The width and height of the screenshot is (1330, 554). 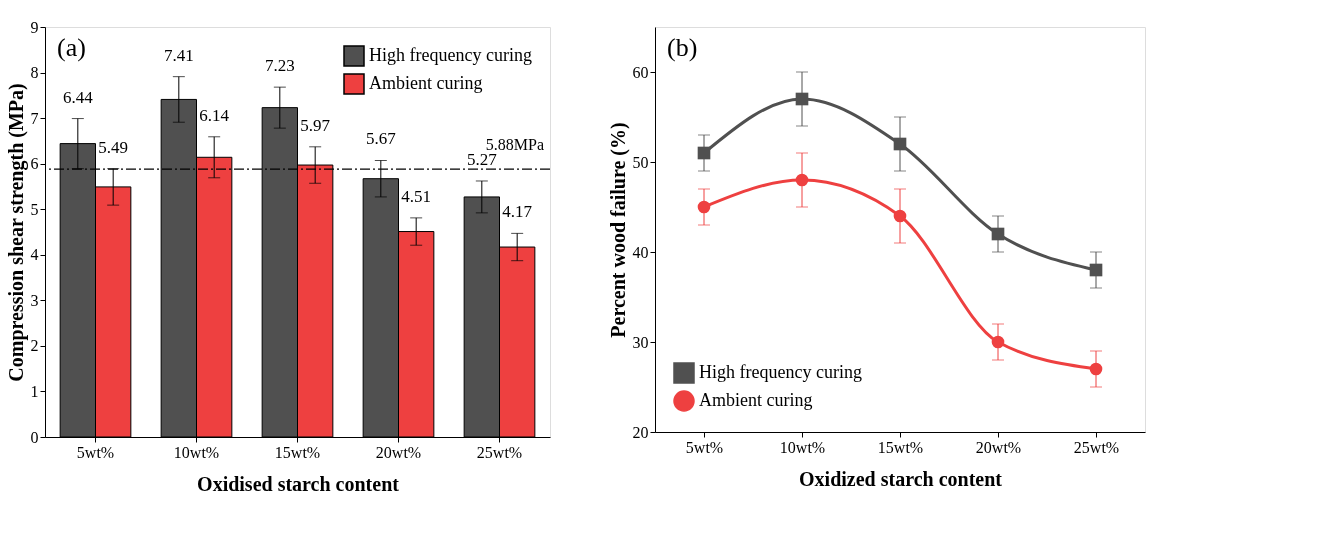 I want to click on data-label: 7.23, so click(x=279, y=66).